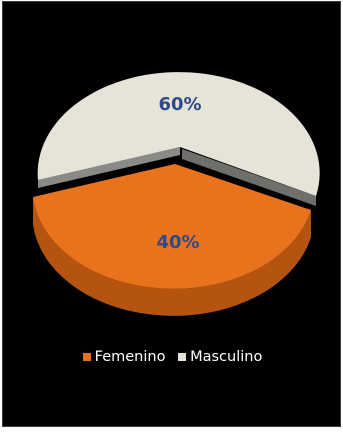 Image resolution: width=343 pixels, height=433 pixels. What do you see at coordinates (226, 357) in the screenshot?
I see `legend-label-masculino: Masculino` at bounding box center [226, 357].